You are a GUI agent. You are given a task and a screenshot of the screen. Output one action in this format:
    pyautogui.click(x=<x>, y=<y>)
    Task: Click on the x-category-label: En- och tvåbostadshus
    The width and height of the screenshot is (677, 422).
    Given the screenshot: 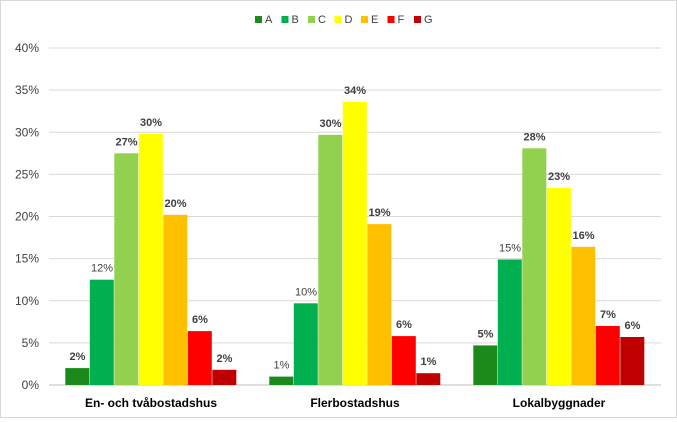 What is the action you would take?
    pyautogui.click(x=151, y=403)
    